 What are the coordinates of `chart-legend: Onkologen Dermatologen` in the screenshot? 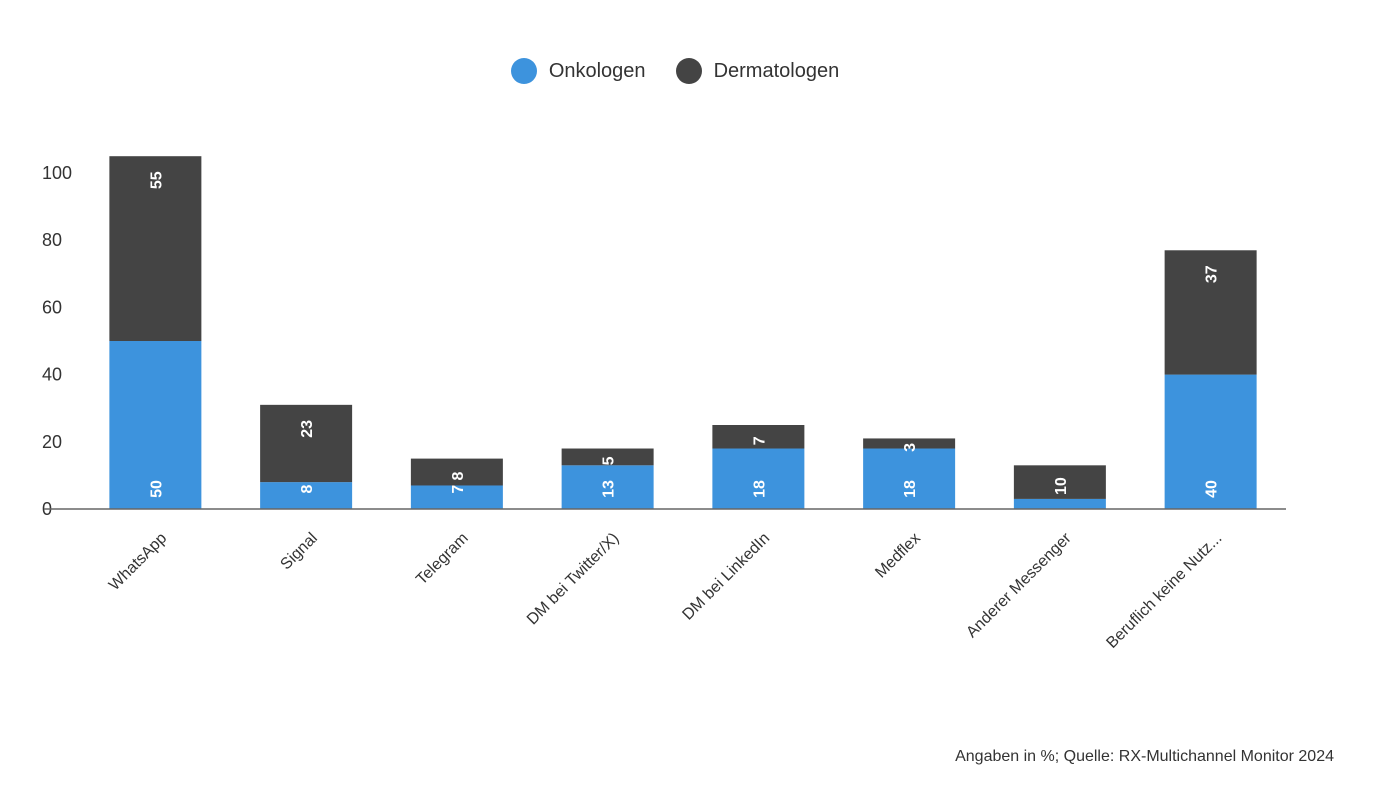 It's located at (675, 71).